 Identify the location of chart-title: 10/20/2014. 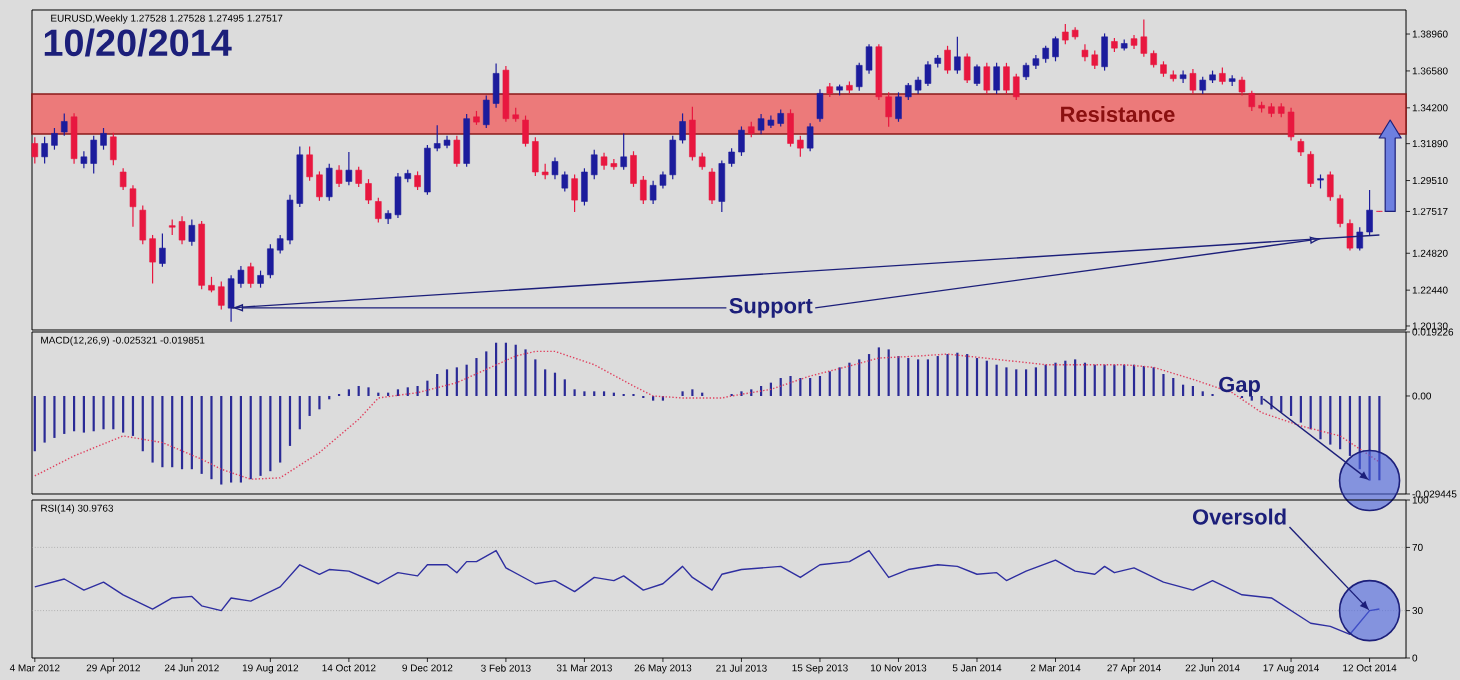
(138, 42).